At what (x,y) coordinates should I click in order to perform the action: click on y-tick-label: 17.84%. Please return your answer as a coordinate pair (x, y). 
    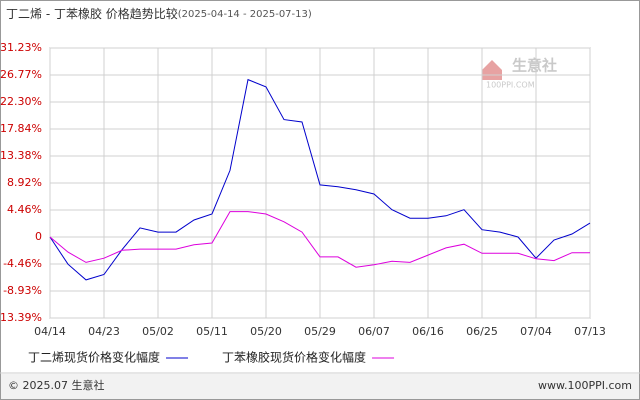
    Looking at the image, I should click on (21, 128).